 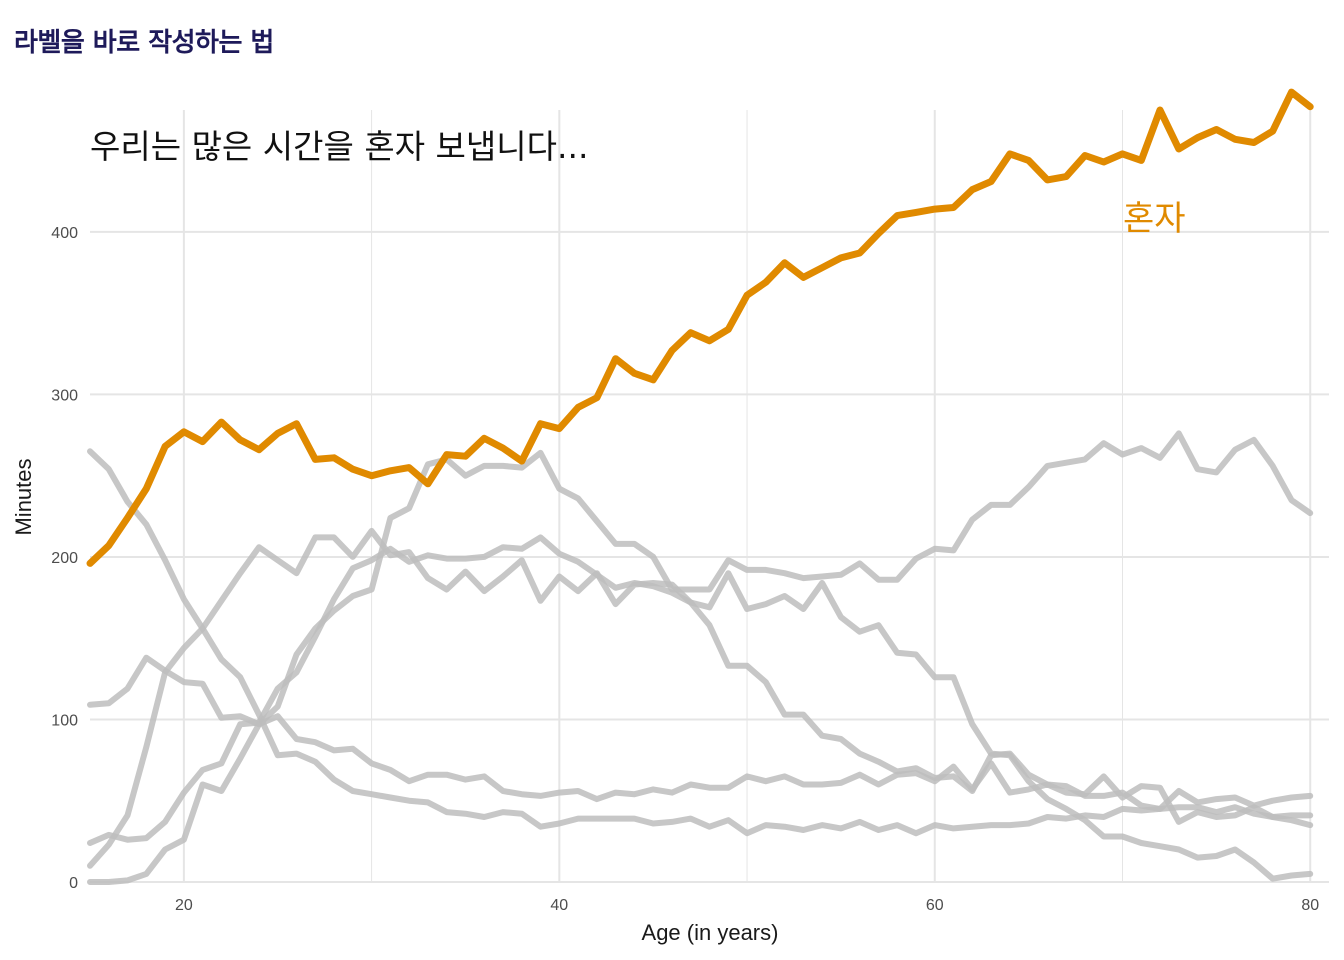 What do you see at coordinates (559, 905) in the screenshot?
I see `x-tick-label: 40` at bounding box center [559, 905].